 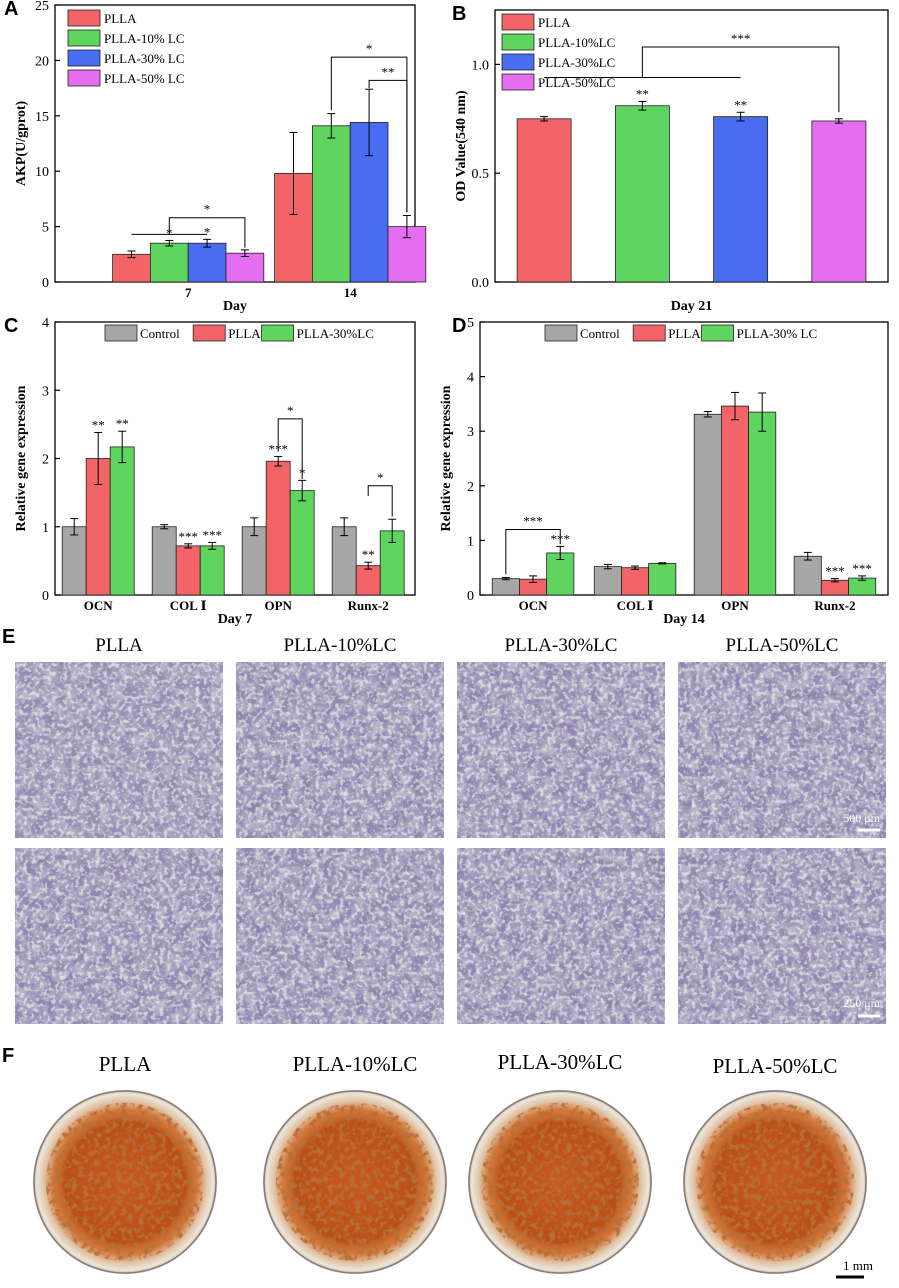 What do you see at coordinates (775, 1066) in the screenshot?
I see `disk-title: PLLA-50%LC` at bounding box center [775, 1066].